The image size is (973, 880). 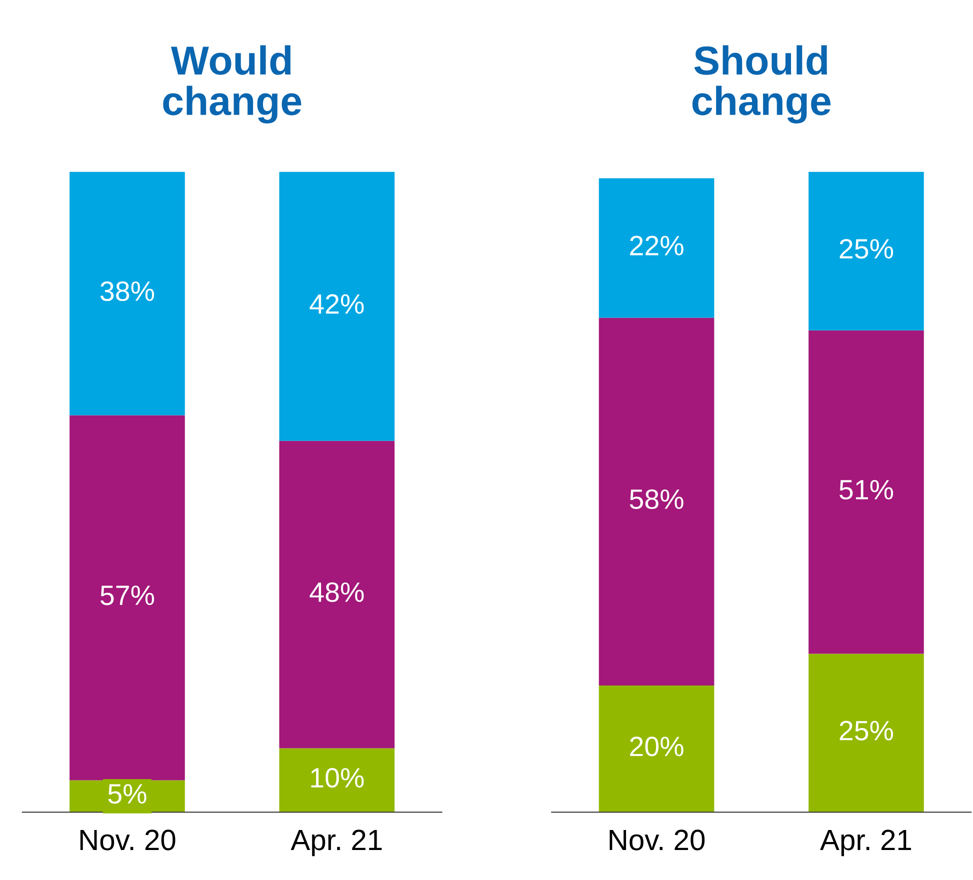 I want to click on data-label: 58%, so click(x=657, y=499).